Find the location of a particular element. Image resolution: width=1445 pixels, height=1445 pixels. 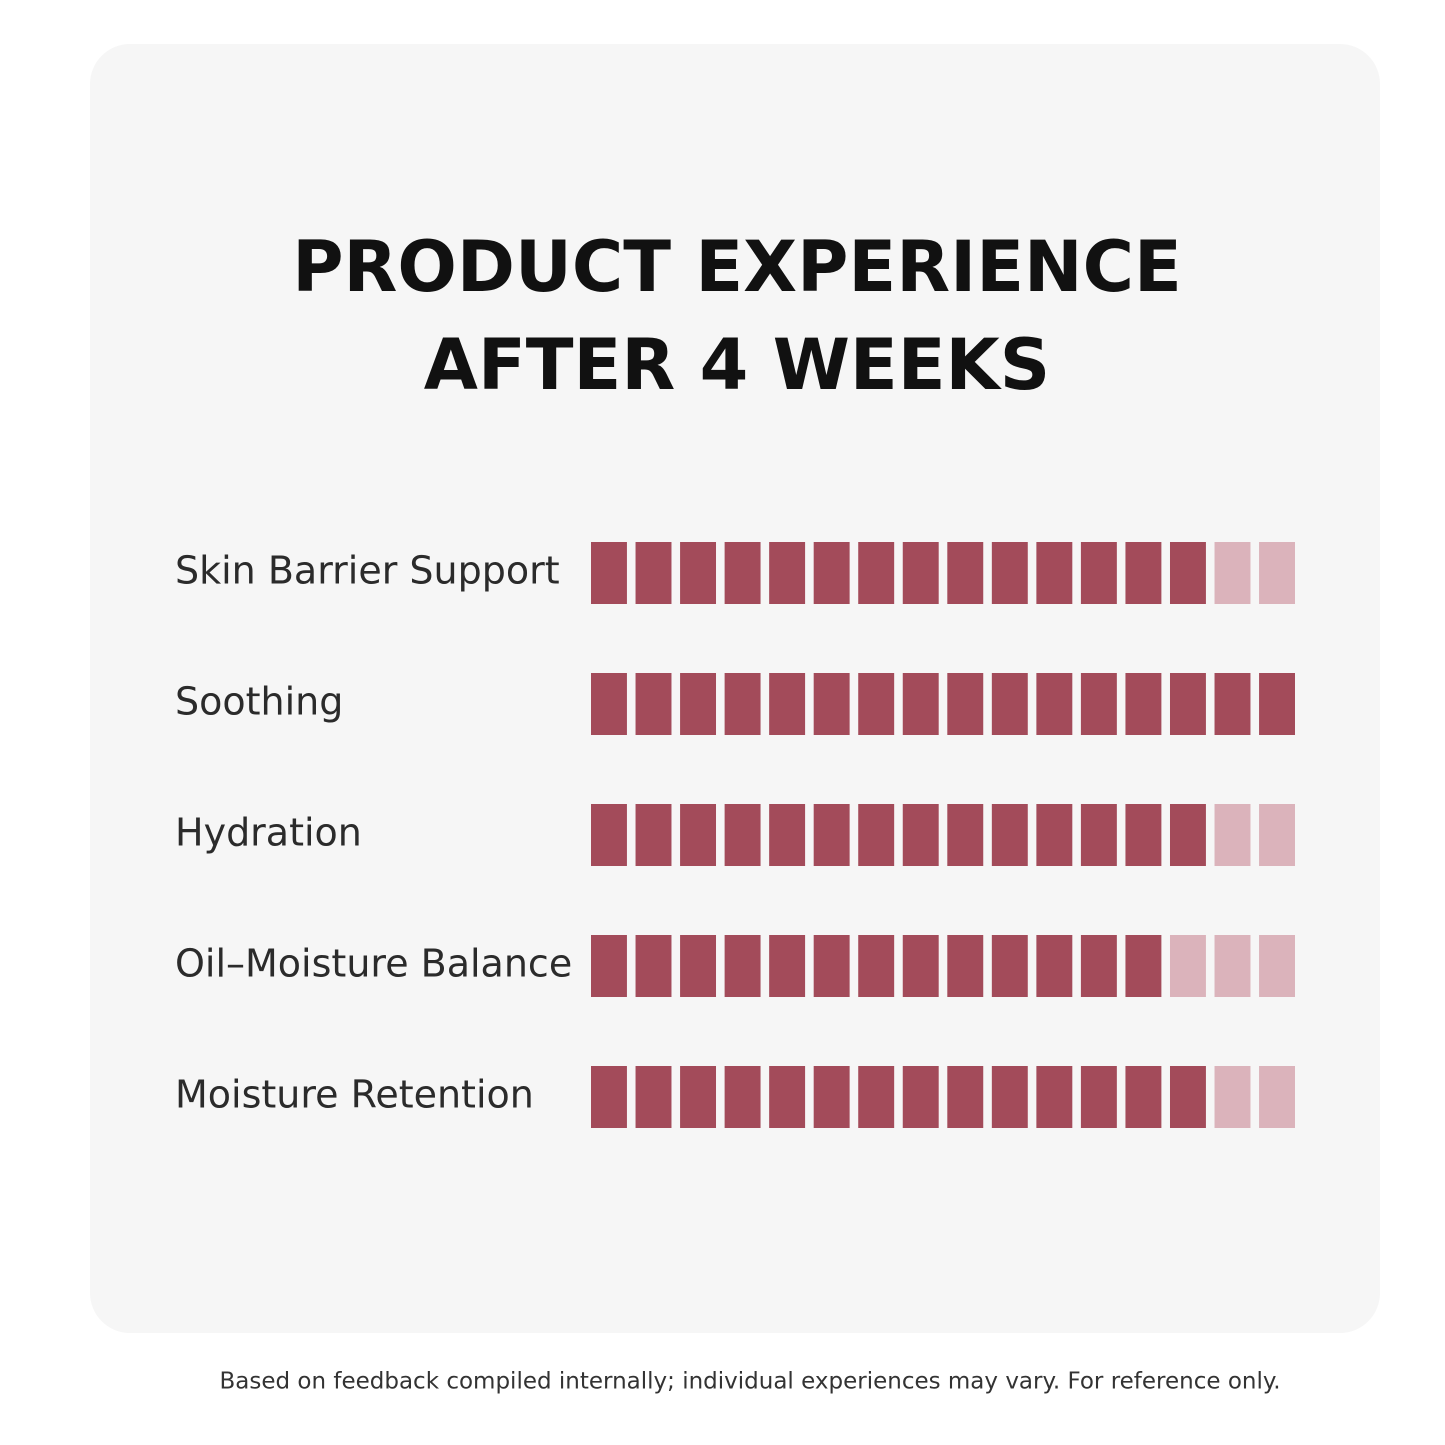

row-label: Hydration is located at coordinates (268, 833).